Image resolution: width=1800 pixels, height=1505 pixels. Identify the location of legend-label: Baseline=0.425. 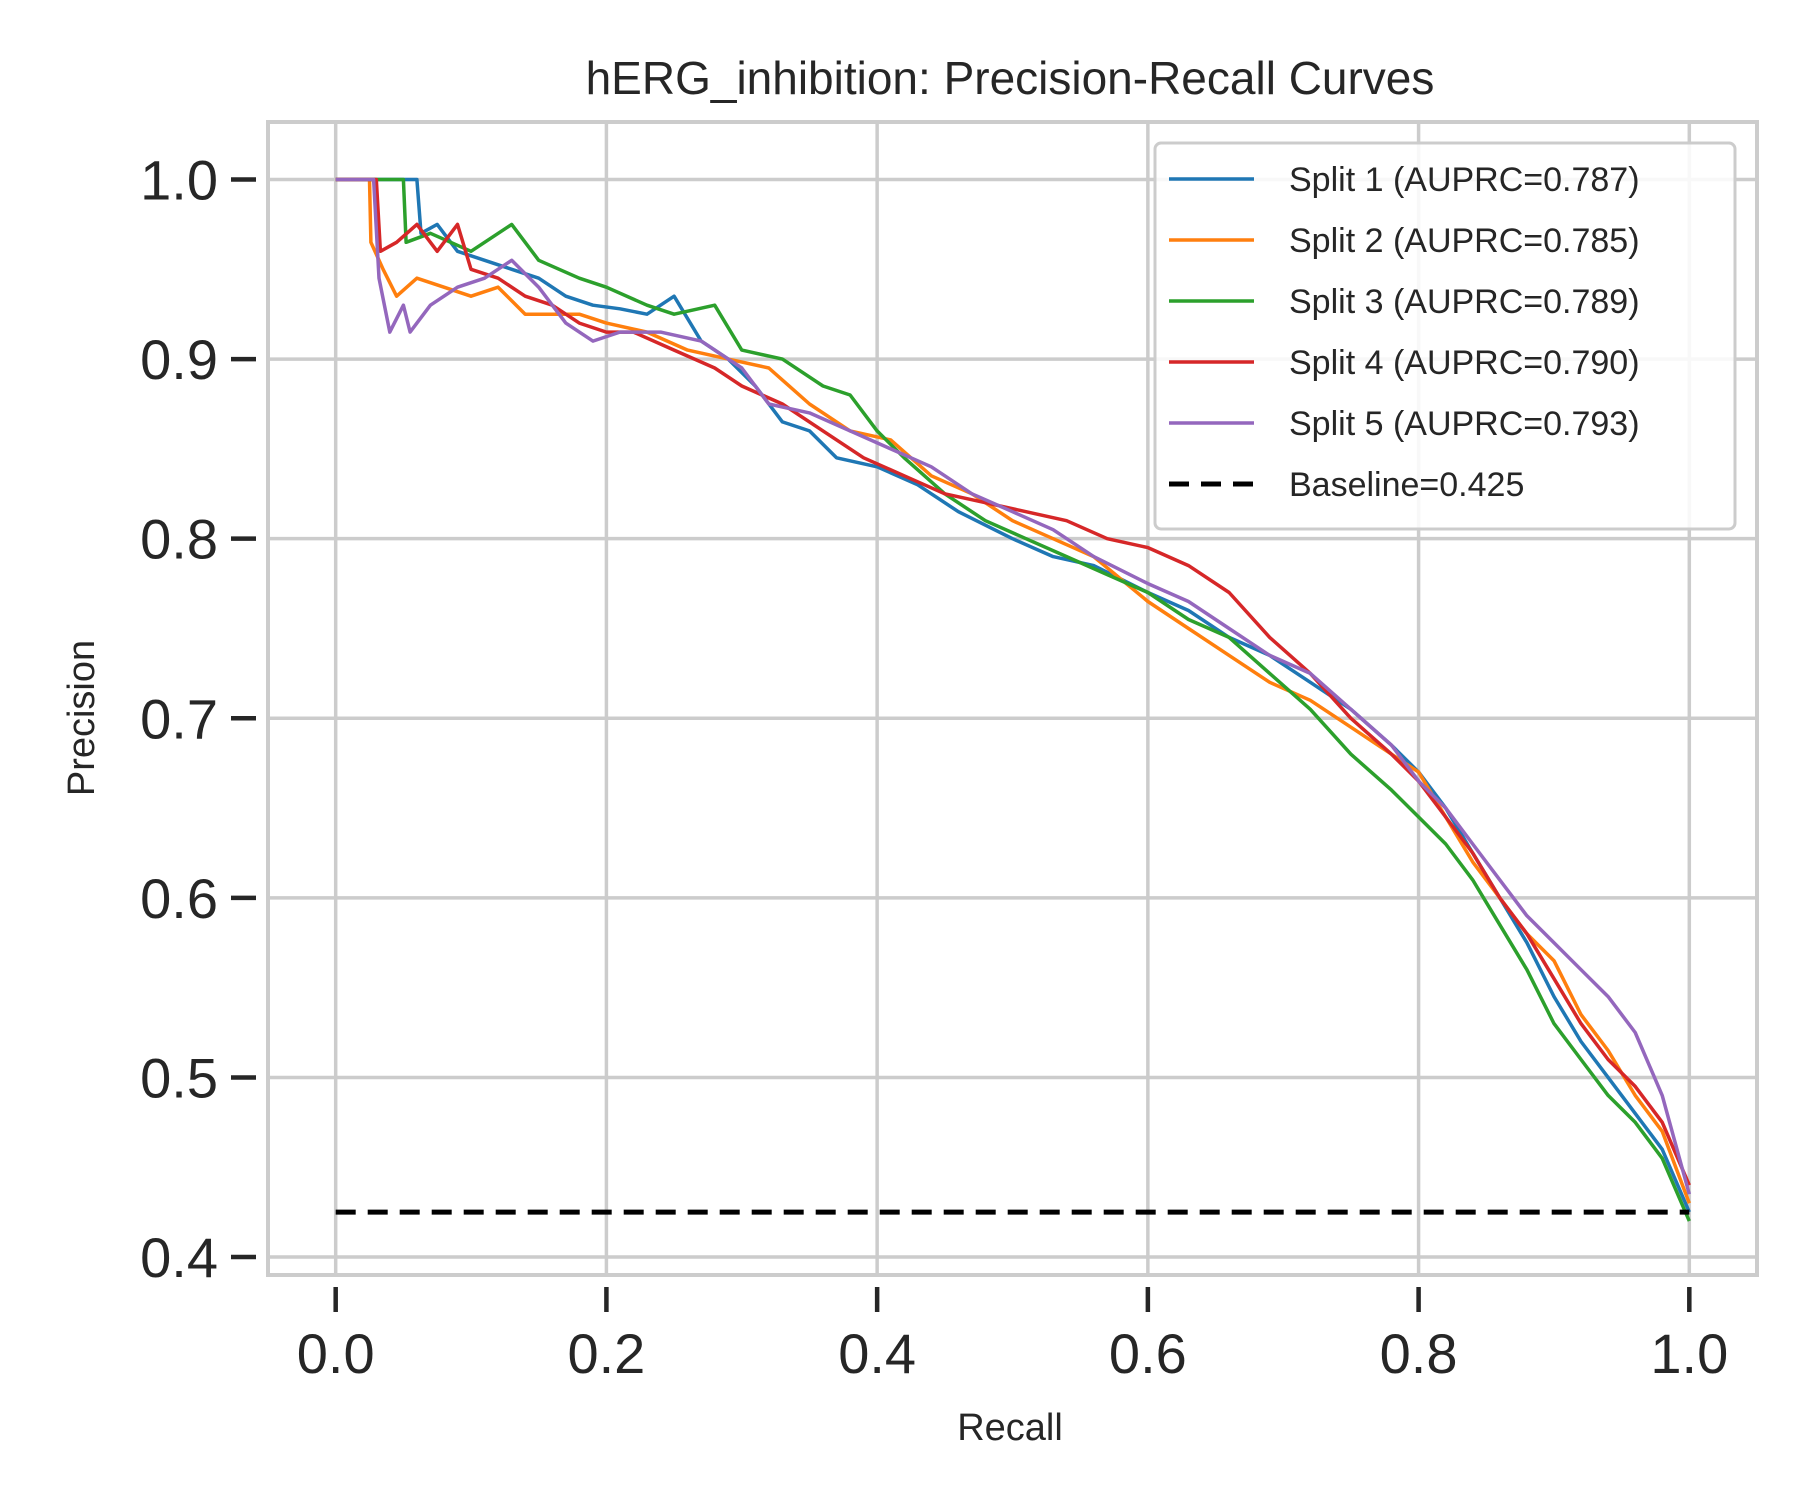
(1406, 485).